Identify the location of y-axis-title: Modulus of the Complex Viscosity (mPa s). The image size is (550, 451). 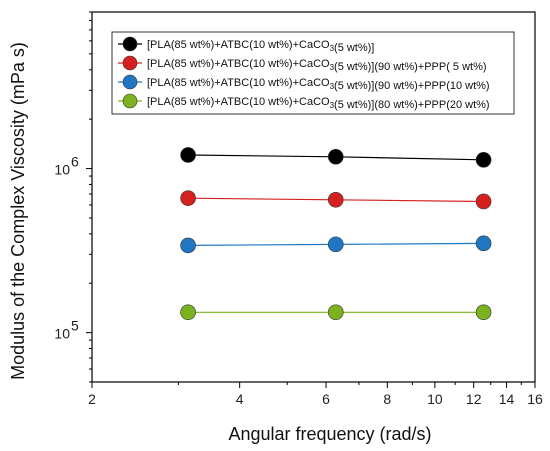
(18, 211).